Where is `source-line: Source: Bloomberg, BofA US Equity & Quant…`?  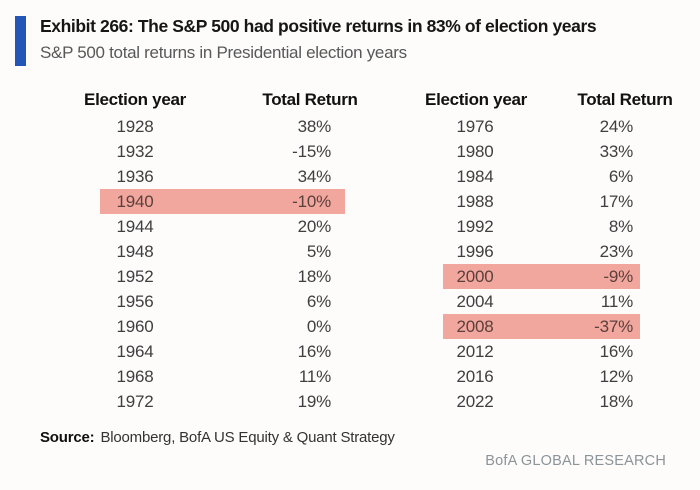
source-line: Source: Bloomberg, BofA US Equity & Quant… is located at coordinates (217, 437).